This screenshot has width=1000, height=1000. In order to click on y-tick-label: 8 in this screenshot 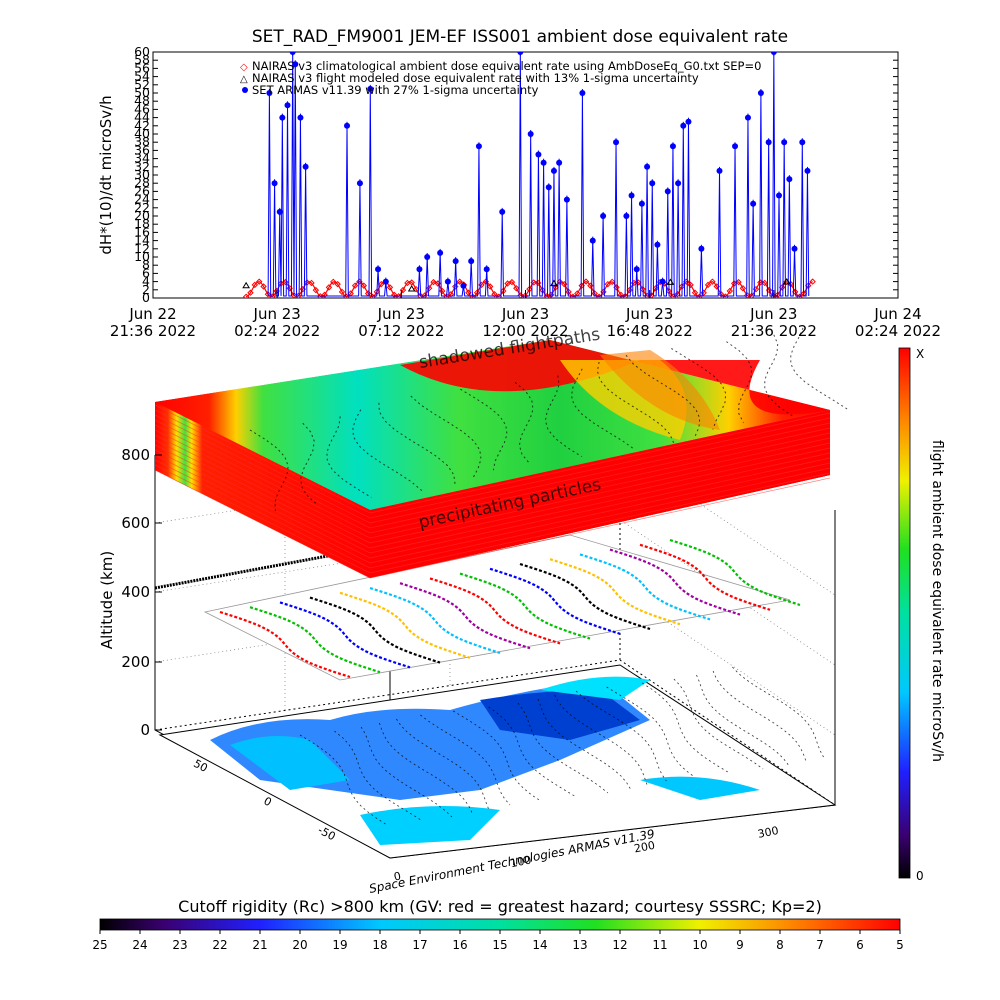, I will do `click(146, 264)`.